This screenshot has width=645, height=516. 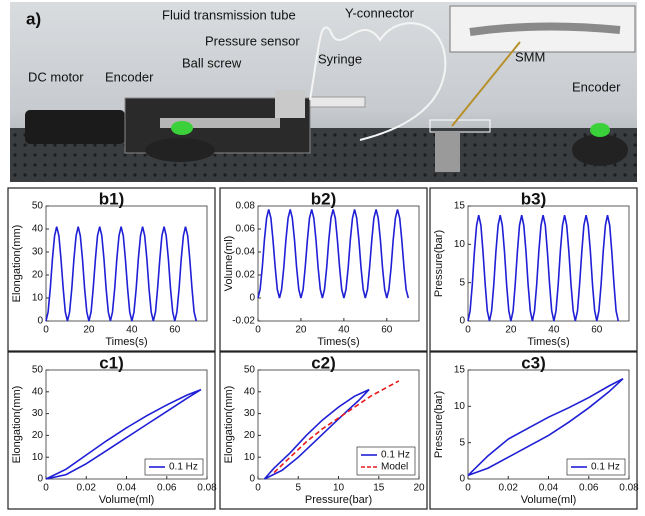 What do you see at coordinates (323, 362) in the screenshot?
I see `chart-title: c2)` at bounding box center [323, 362].